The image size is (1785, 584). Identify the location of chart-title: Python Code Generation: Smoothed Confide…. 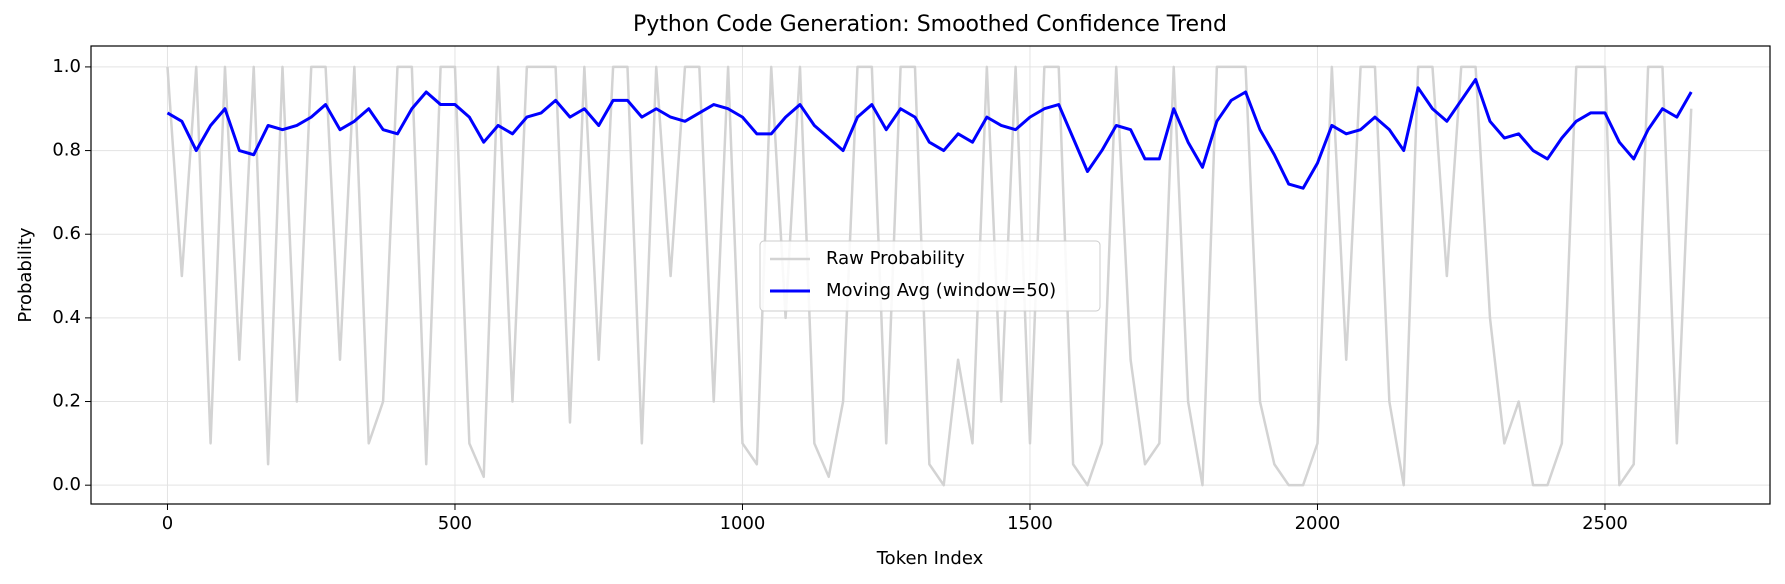
(930, 24).